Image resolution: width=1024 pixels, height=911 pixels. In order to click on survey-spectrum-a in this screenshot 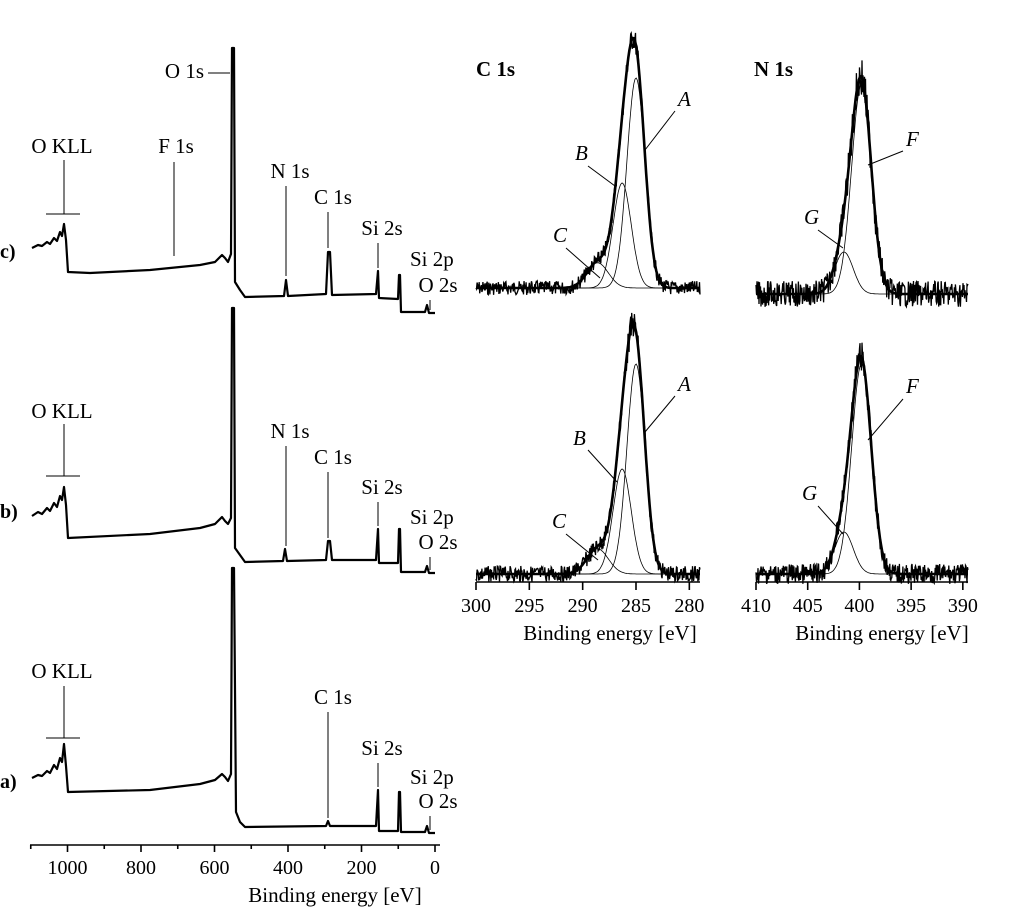, I will do `click(233, 700)`.